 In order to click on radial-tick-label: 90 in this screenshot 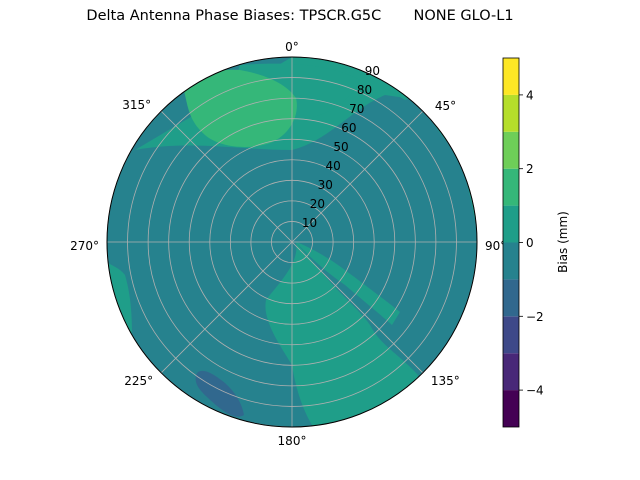, I will do `click(372, 71)`.